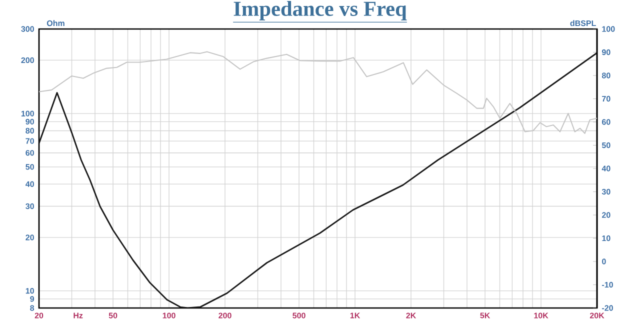 The image size is (641, 325). Describe the element at coordinates (78, 315) in the screenshot. I see `x-axis-title: Hz` at that location.